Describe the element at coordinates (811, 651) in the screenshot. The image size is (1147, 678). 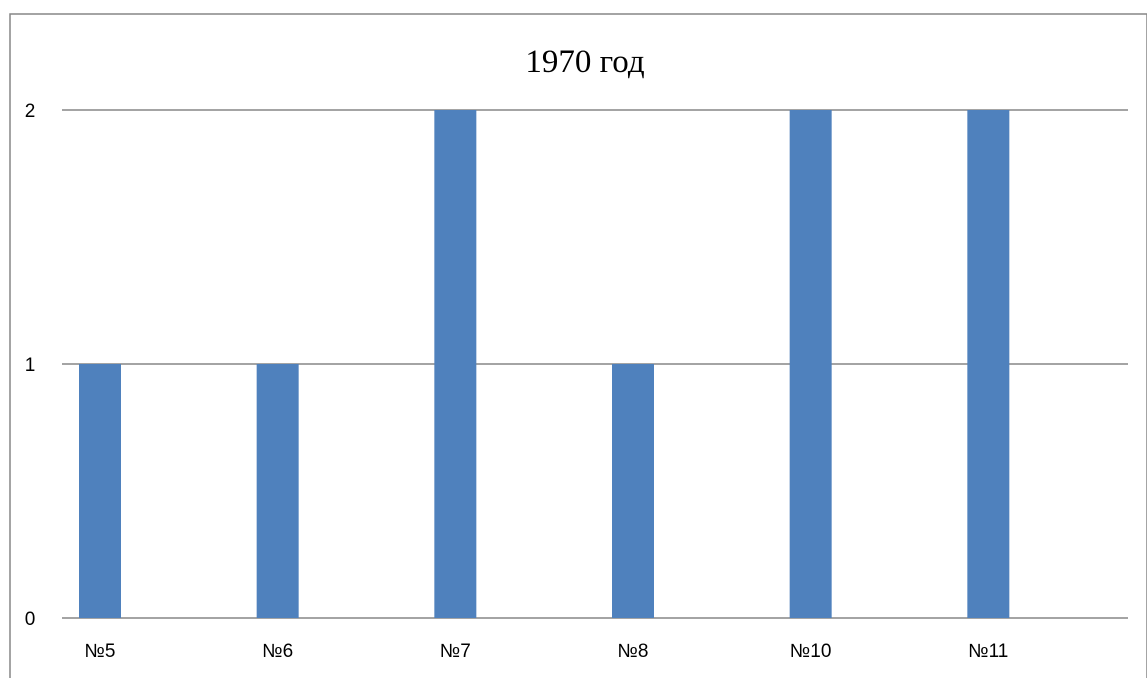
I see `x-category-label: №10` at that location.